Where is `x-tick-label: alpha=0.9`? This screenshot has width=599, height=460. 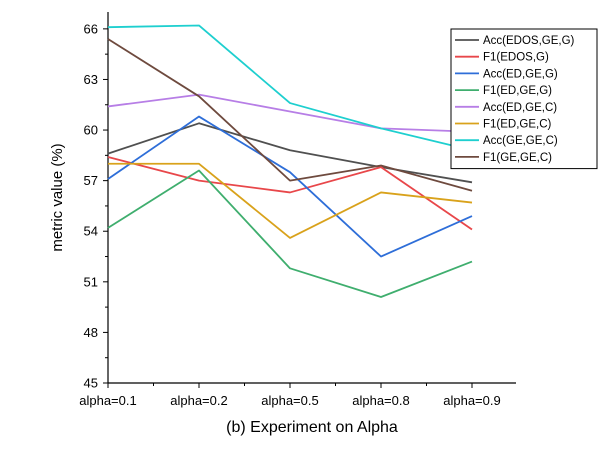 x-tick-label: alpha=0.9 is located at coordinates (471, 400).